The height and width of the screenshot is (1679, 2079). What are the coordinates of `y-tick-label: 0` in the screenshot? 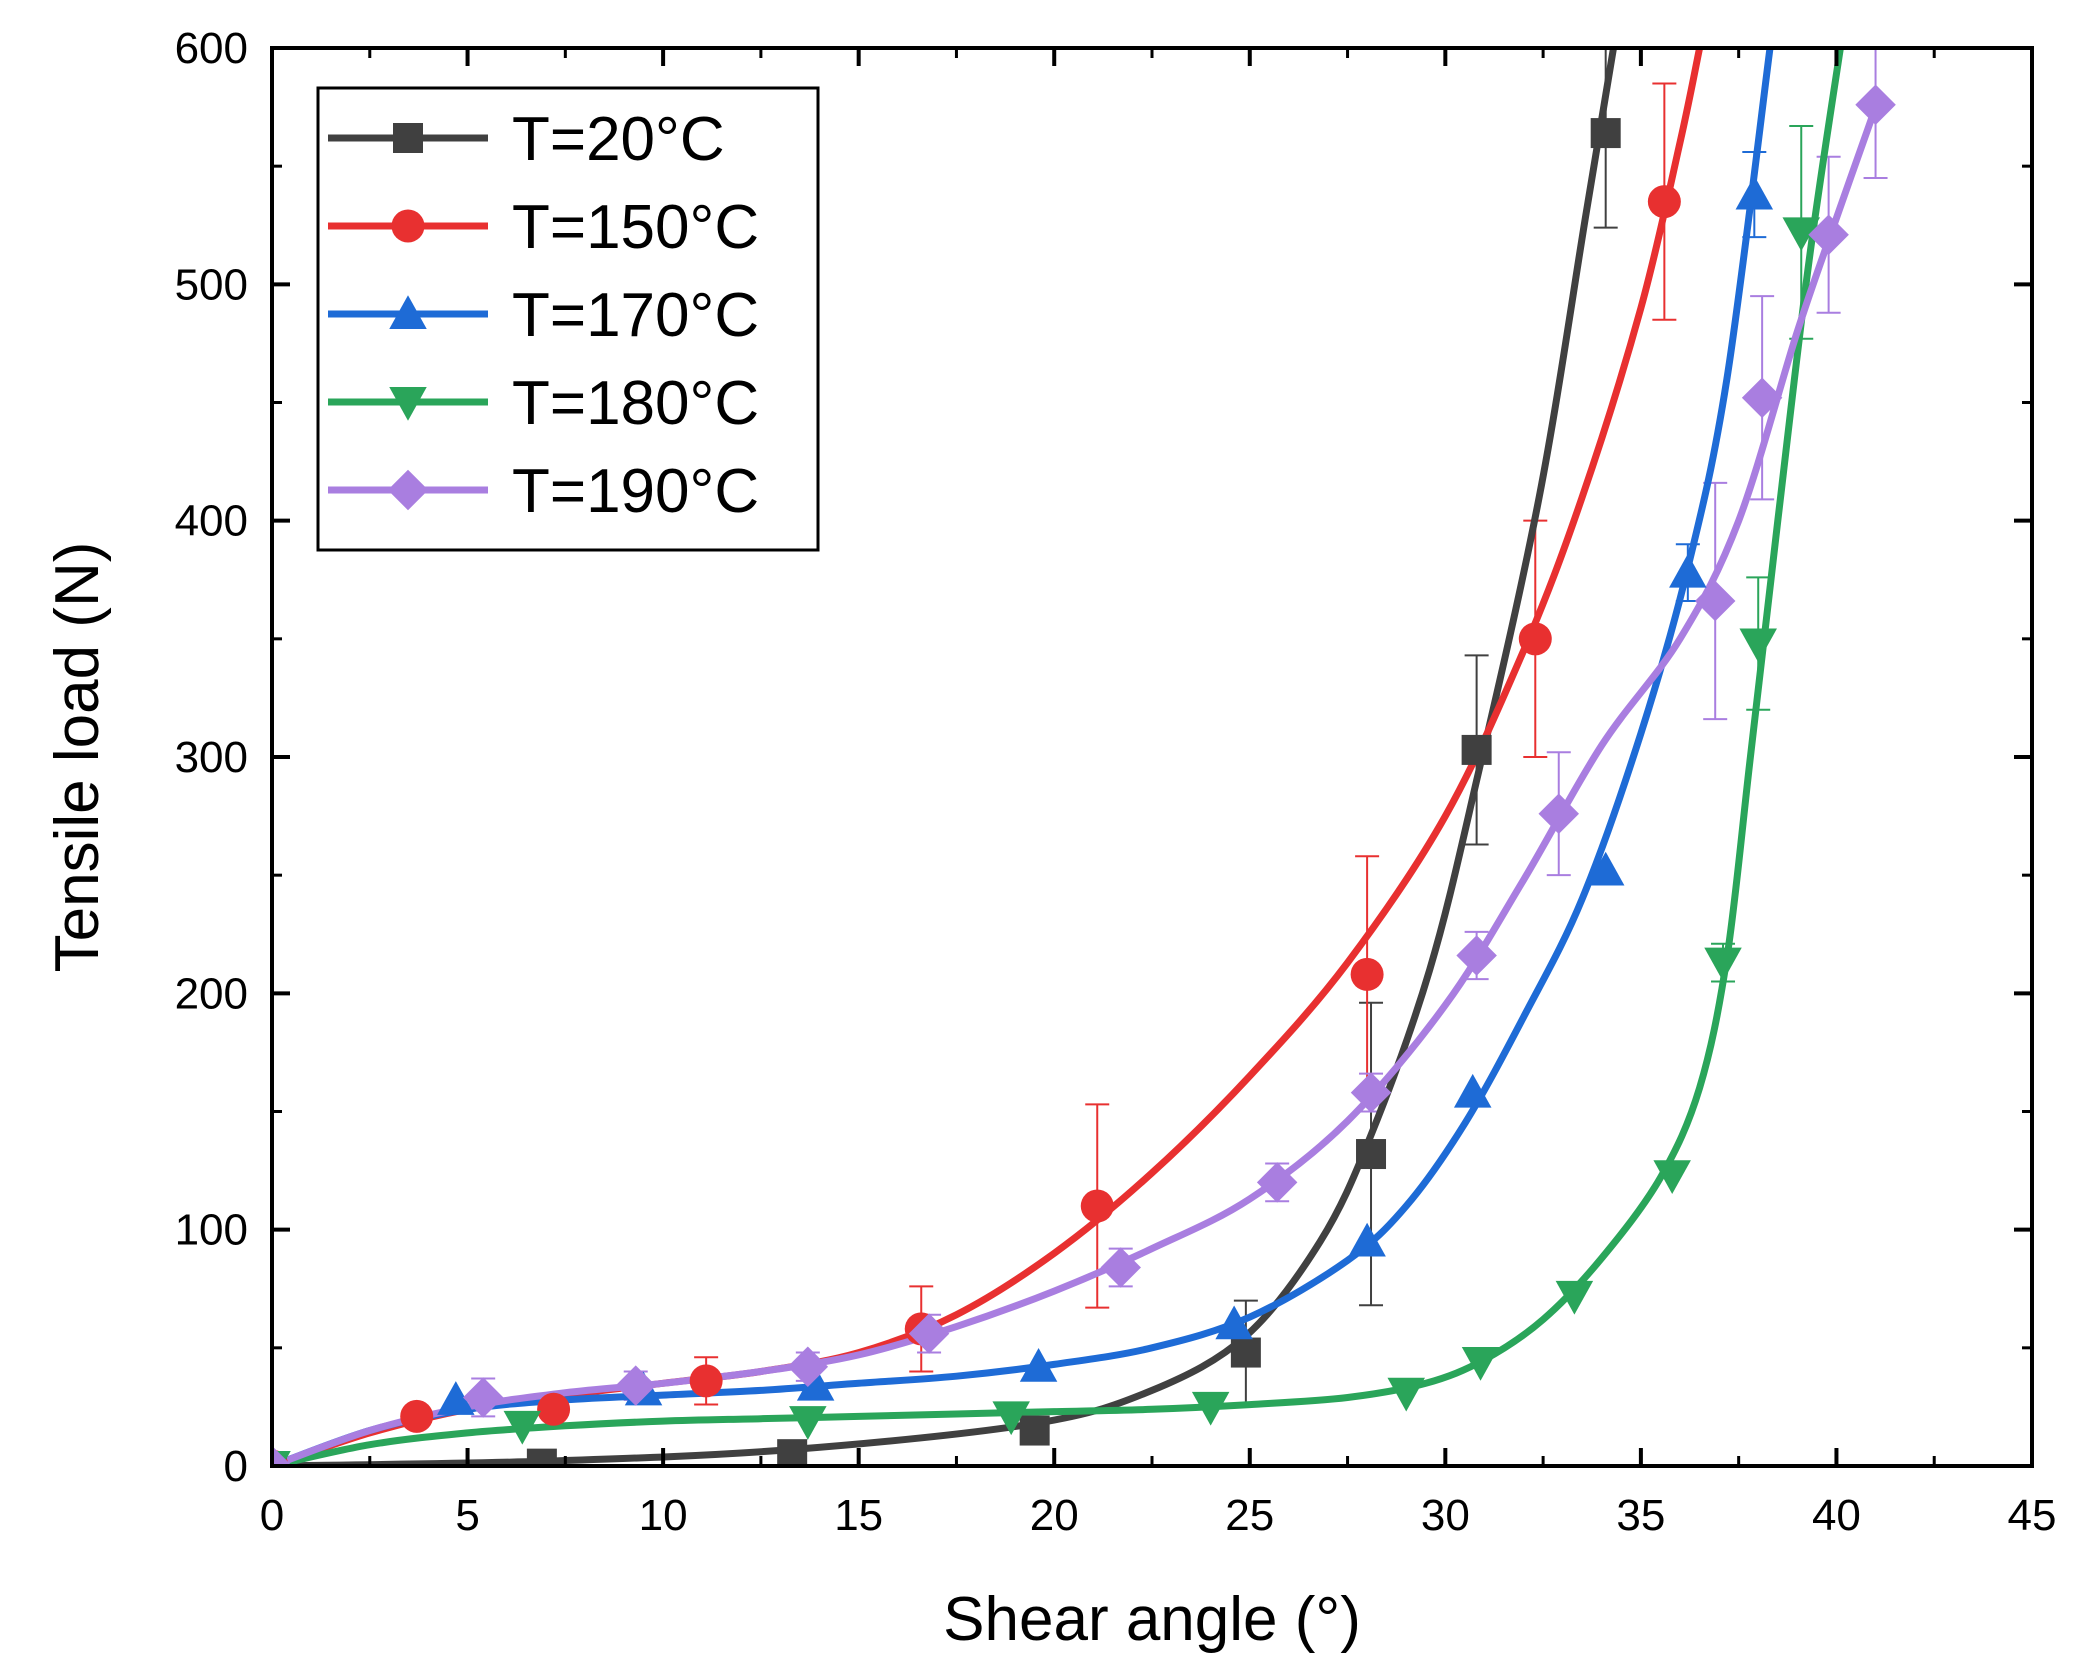 It's located at (236, 1466).